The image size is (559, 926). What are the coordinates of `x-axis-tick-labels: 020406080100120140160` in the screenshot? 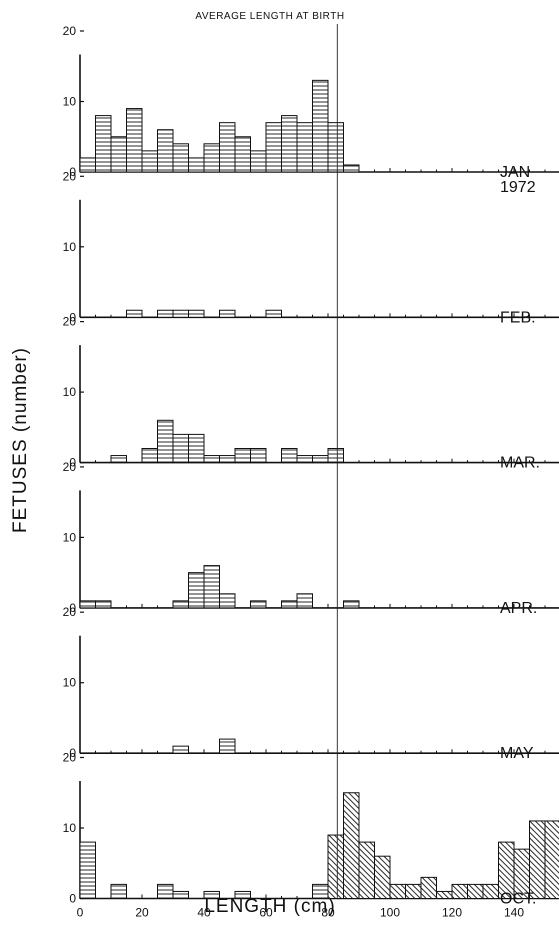 It's located at (301, 913).